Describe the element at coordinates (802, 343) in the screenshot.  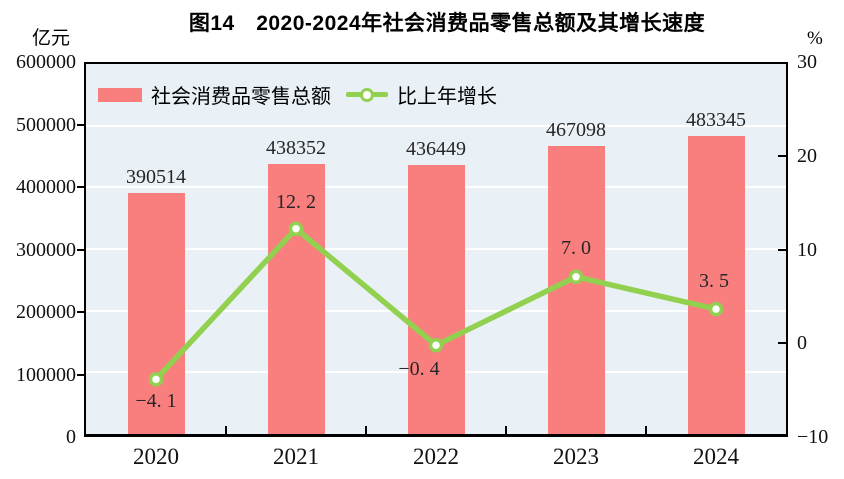
I see `right-axis-tick-label: 0` at that location.